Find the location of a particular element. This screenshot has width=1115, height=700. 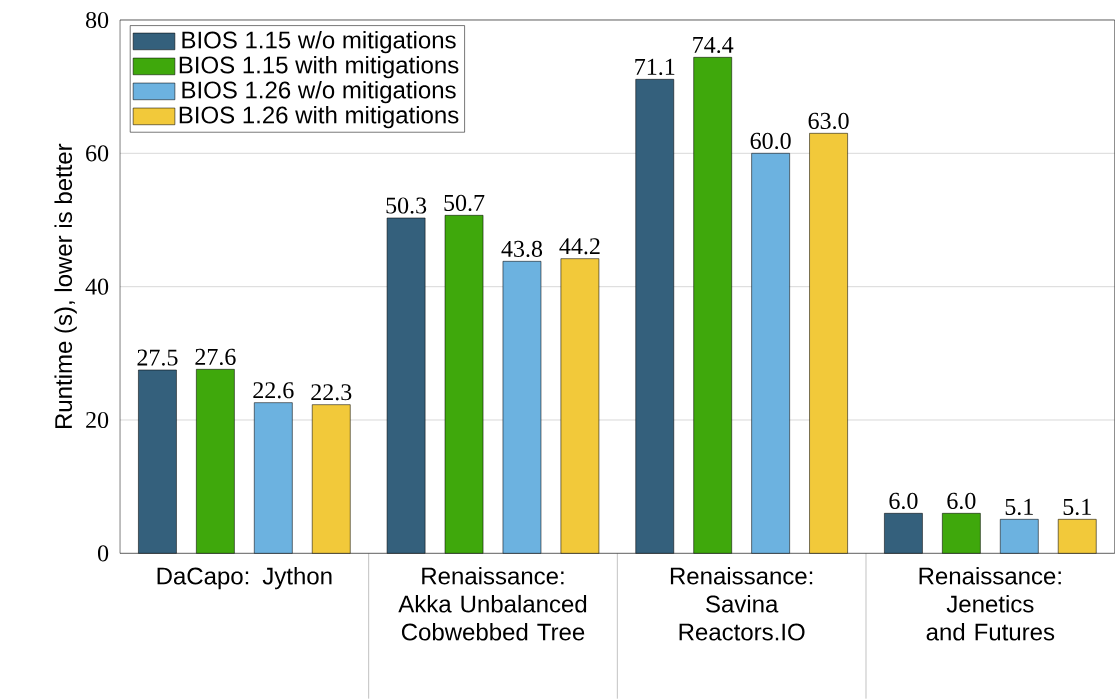

y-tick-label: 40 is located at coordinates (97, 286).